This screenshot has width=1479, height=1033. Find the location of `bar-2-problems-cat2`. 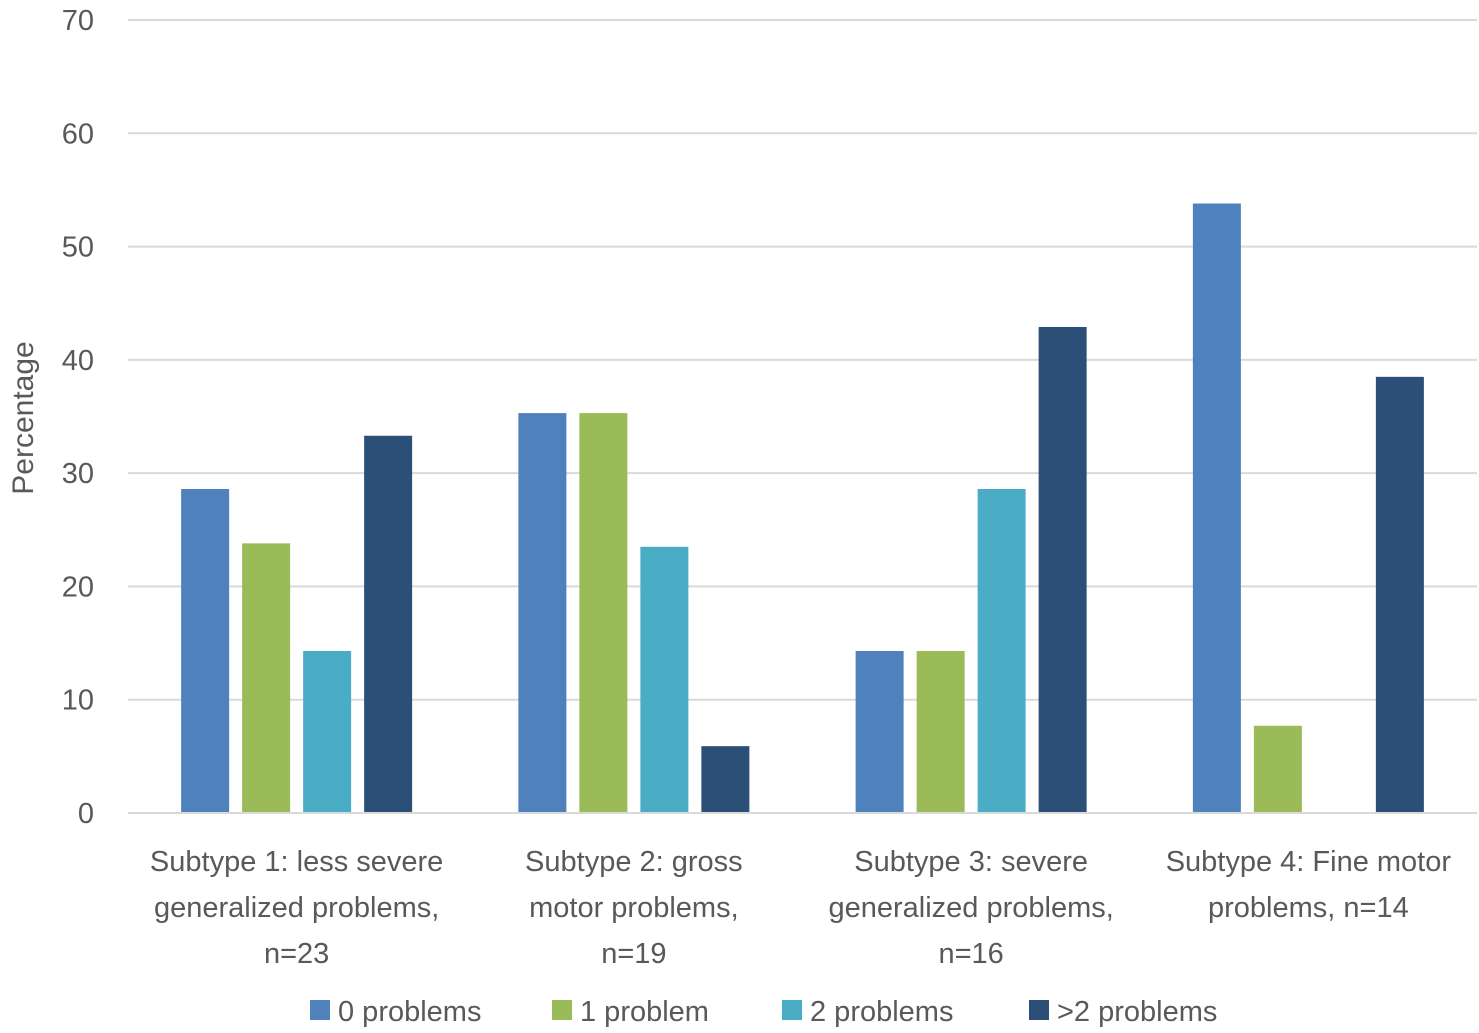

bar-2-problems-cat2 is located at coordinates (664, 679).